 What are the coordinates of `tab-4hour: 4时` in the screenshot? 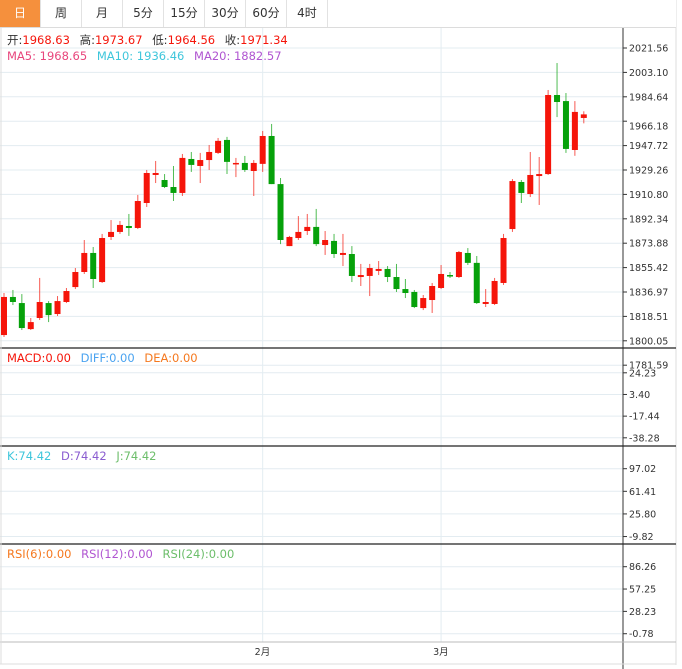 It's located at (307, 13).